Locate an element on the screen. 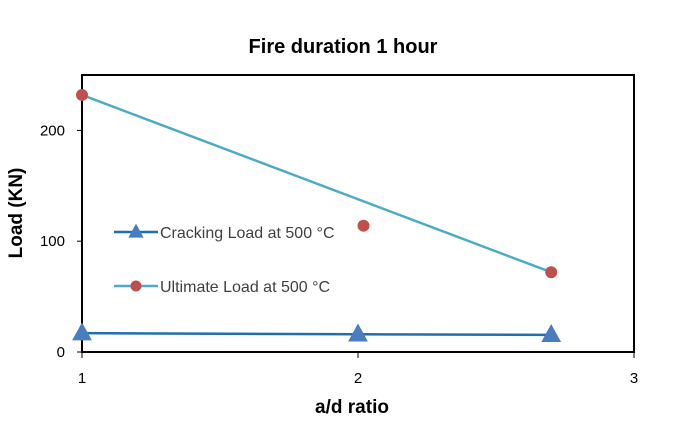 The width and height of the screenshot is (673, 437). chart-title: Fire duration 1 hour is located at coordinates (343, 47).